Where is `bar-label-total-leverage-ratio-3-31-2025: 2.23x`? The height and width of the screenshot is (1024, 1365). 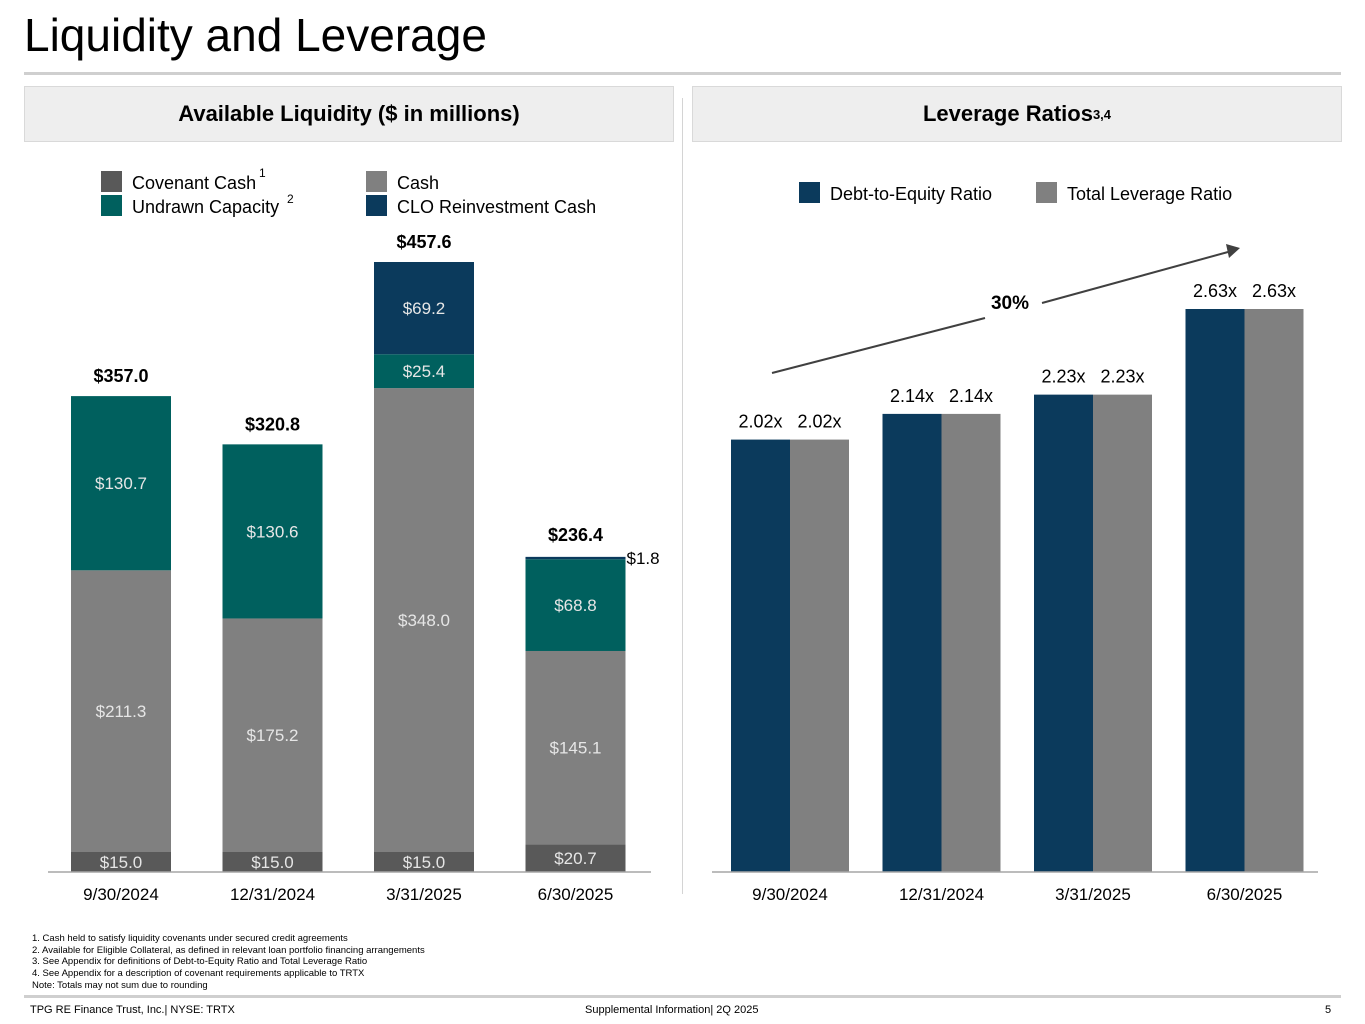 bar-label-total-leverage-ratio-3-31-2025: 2.23x is located at coordinates (1122, 377).